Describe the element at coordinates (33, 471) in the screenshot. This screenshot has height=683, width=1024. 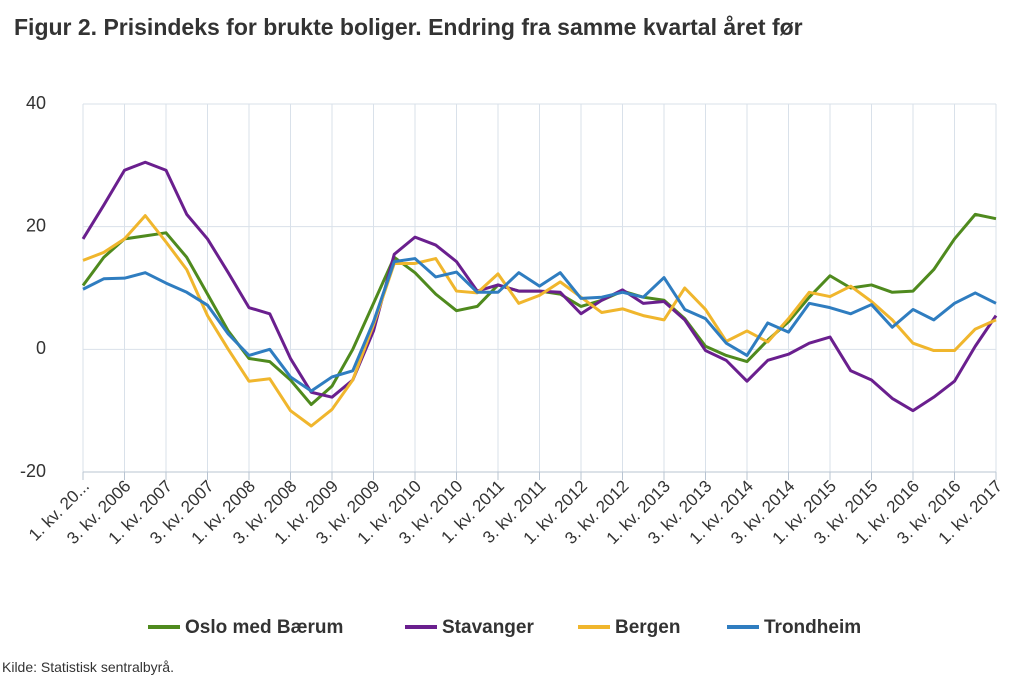
I see `y-tick-label: -20` at that location.